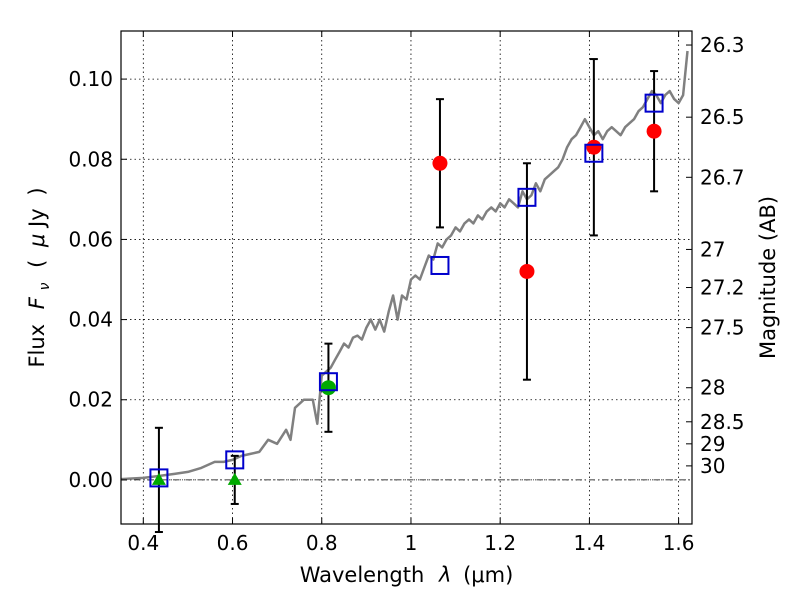  Describe the element at coordinates (37, 264) in the screenshot. I see `y-axis-label-unit-open: (` at that location.